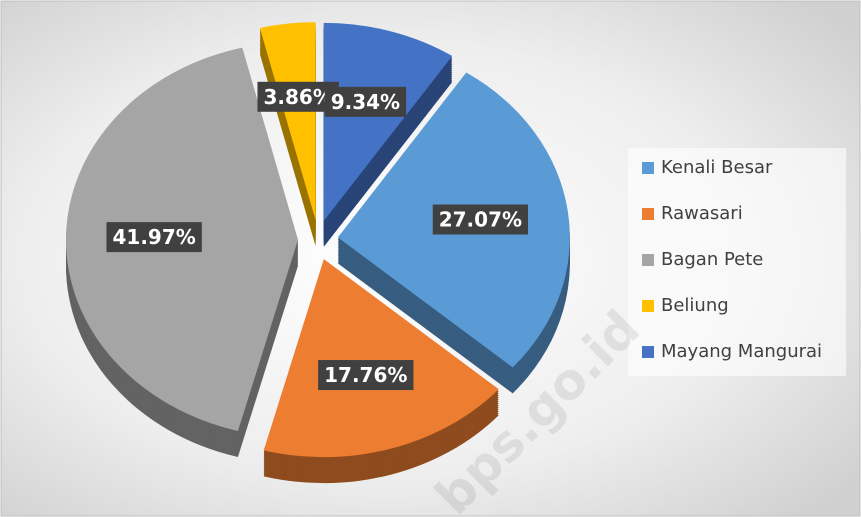  Describe the element at coordinates (702, 213) in the screenshot. I see `legend-label: Rawasari` at that location.